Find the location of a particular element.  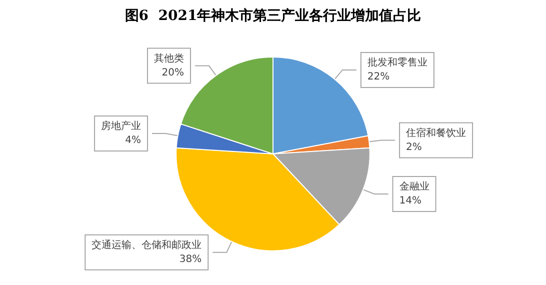

chart-title: 图6 2021年神木市第三产业各行业增加值占比 is located at coordinates (273, 15).